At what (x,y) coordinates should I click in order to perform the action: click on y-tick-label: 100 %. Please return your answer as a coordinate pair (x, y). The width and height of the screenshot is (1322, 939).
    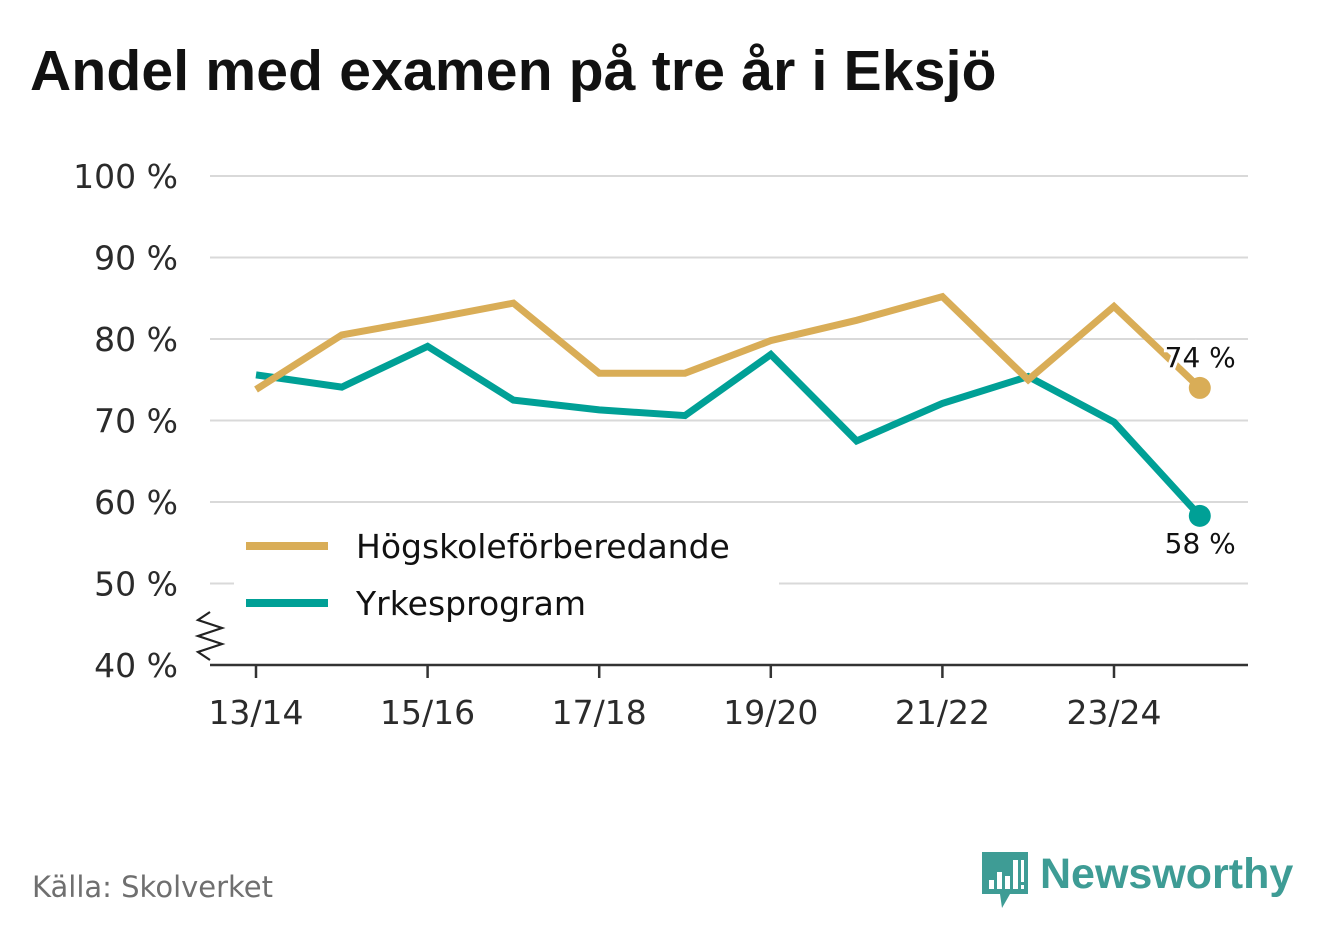
    Looking at the image, I should click on (125, 176).